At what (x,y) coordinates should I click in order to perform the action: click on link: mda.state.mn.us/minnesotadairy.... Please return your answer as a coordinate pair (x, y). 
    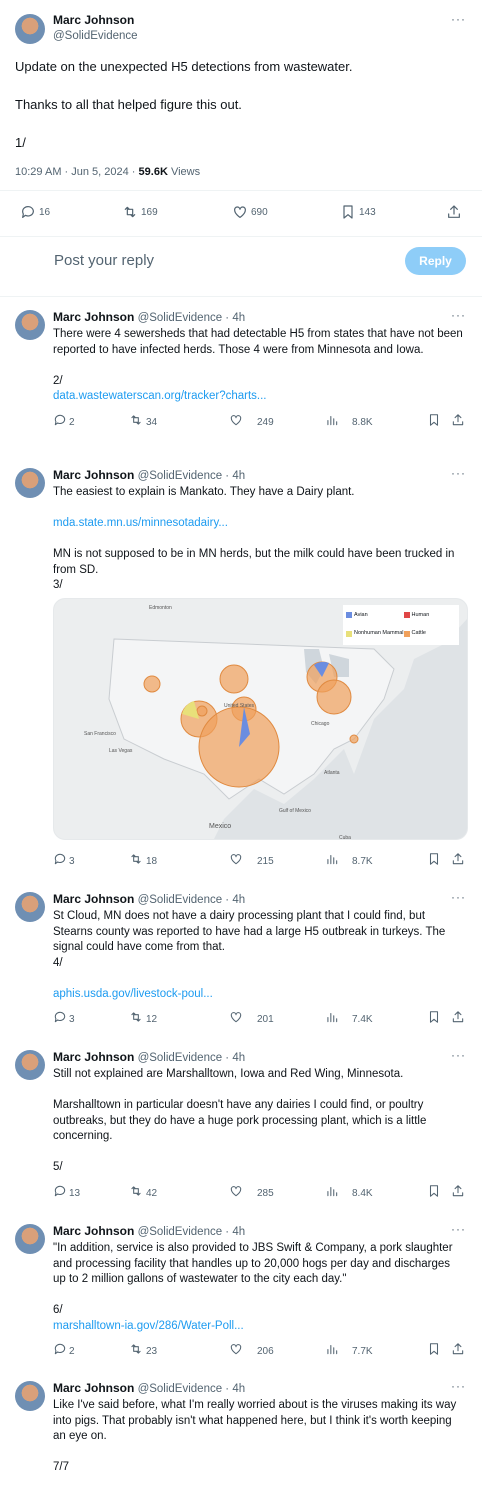
    Looking at the image, I should click on (140, 523).